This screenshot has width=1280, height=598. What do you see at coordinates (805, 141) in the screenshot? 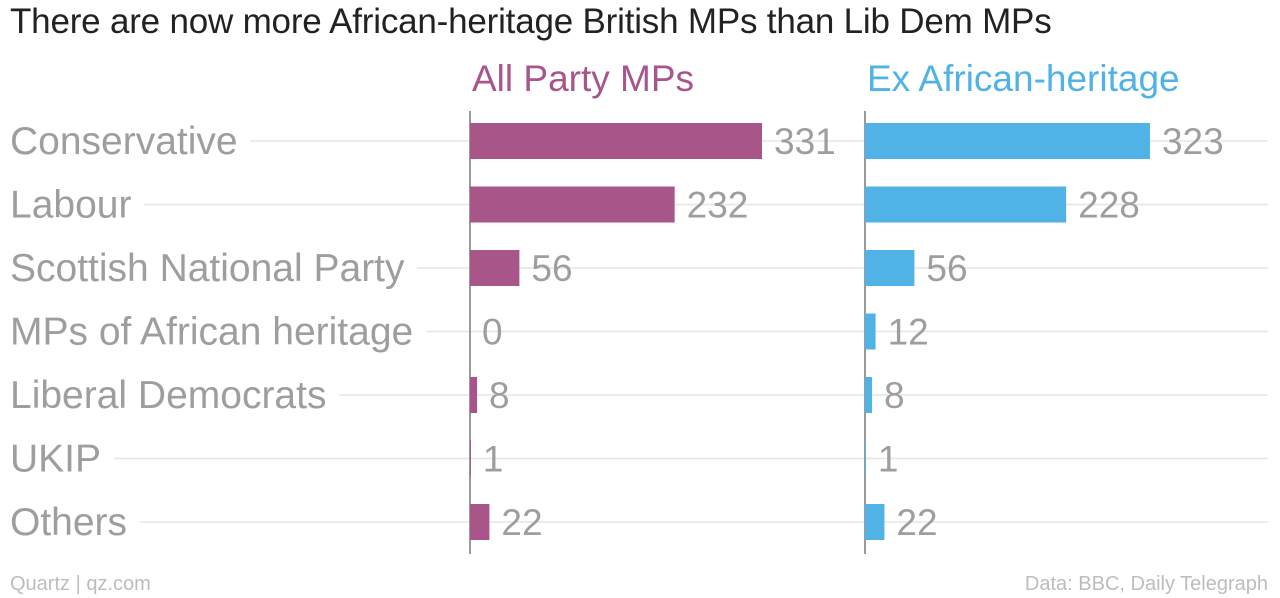
I see `data-label: 331` at bounding box center [805, 141].